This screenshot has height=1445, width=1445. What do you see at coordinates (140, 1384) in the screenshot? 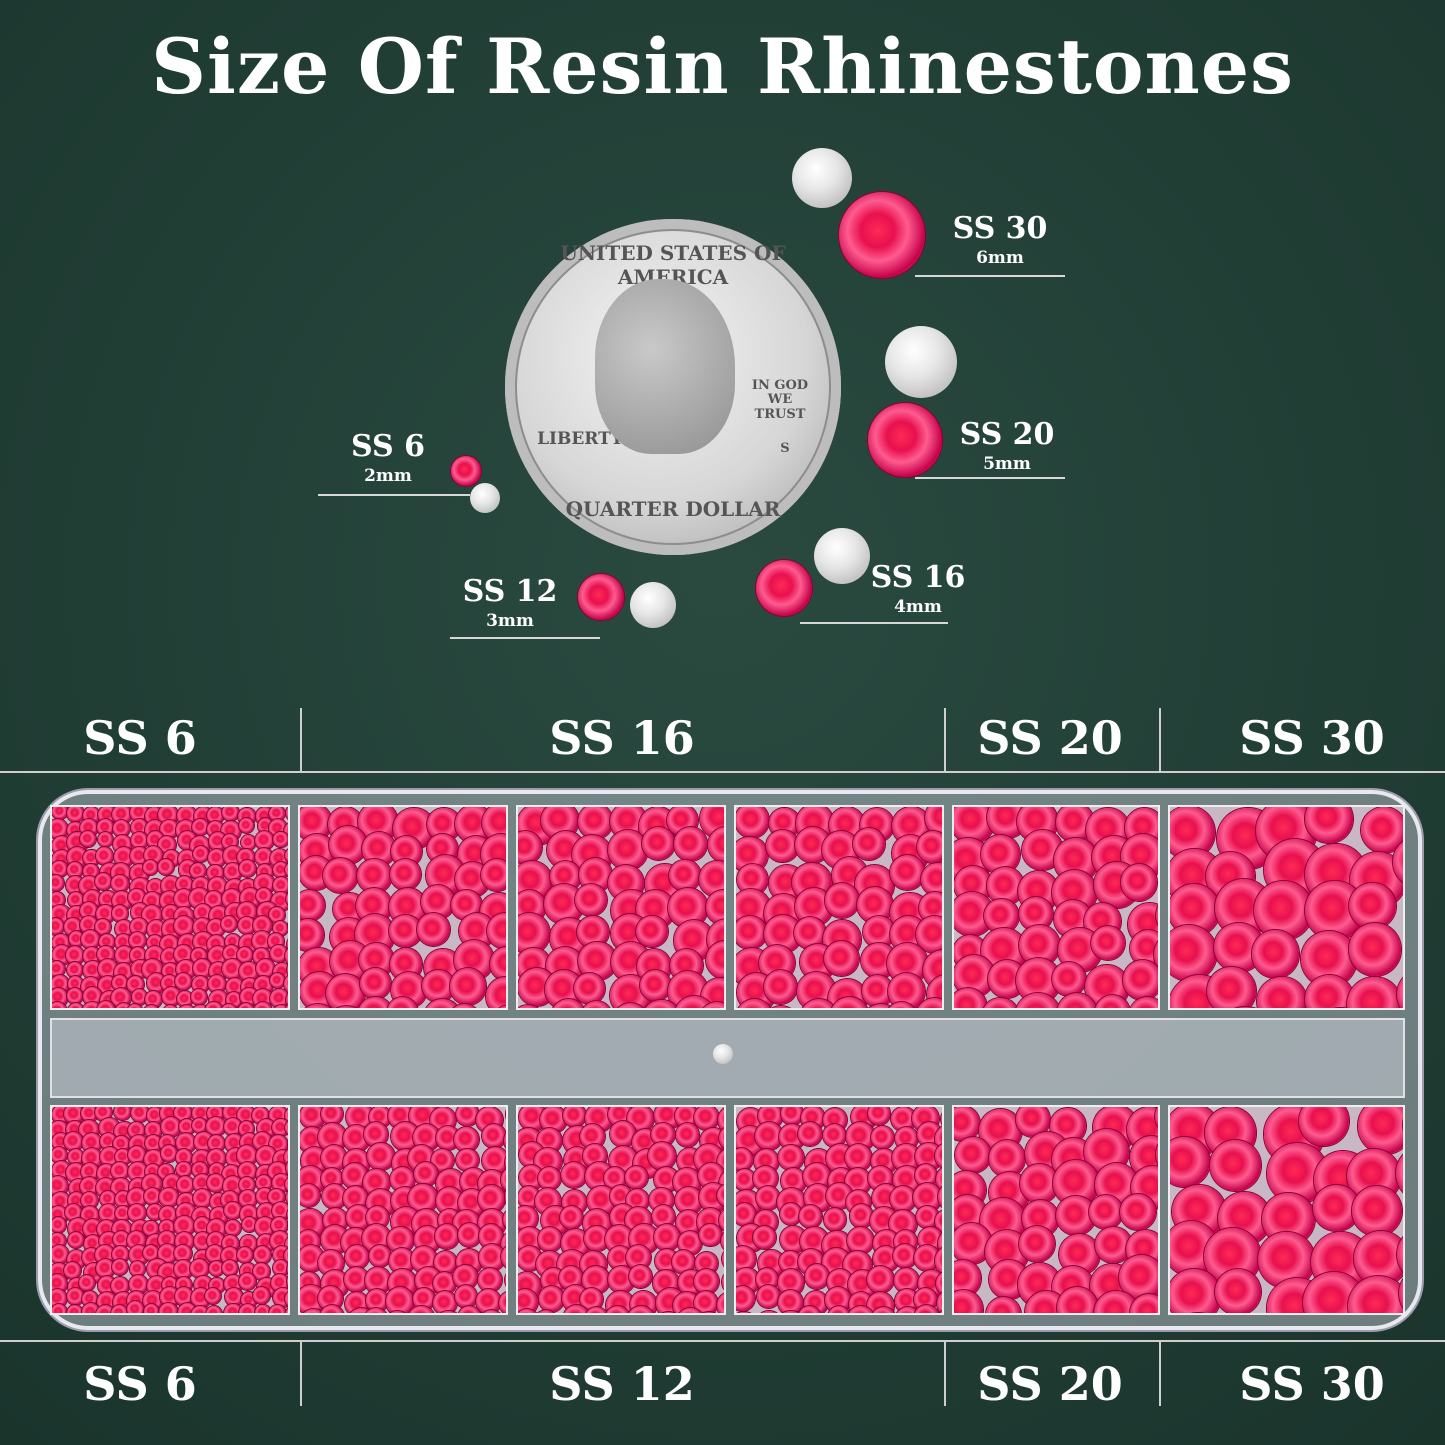
I see `tray-bottom-header: SS 6` at bounding box center [140, 1384].